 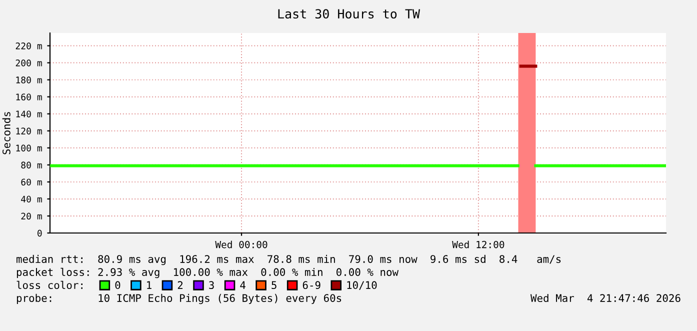 I want to click on y-tick-label: 120 m, so click(x=29, y=131).